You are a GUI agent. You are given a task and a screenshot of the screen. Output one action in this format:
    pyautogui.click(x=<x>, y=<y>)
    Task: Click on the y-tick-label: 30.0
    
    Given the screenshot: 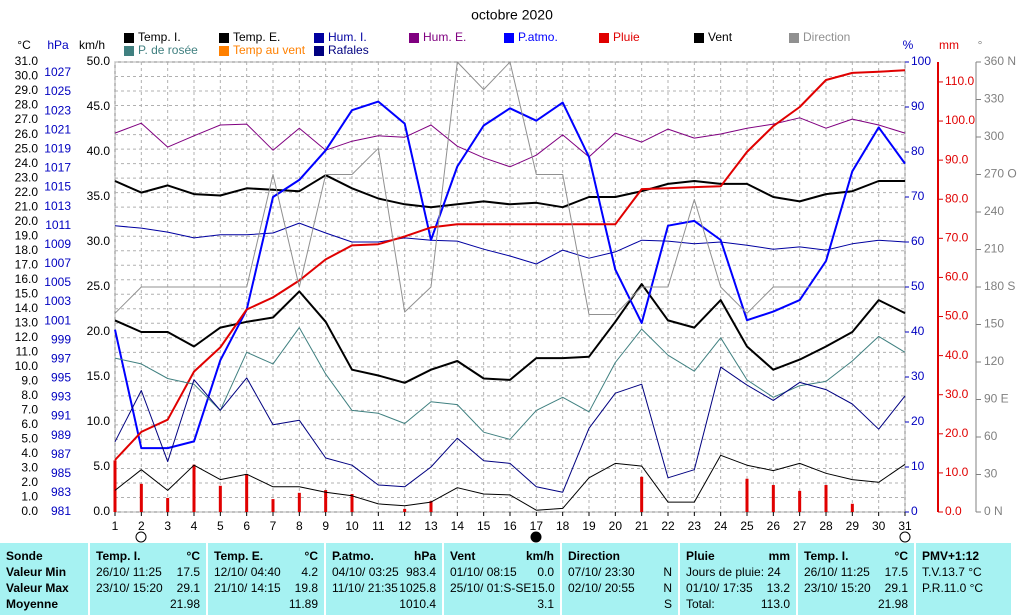 What is the action you would take?
    pyautogui.click(x=957, y=394)
    